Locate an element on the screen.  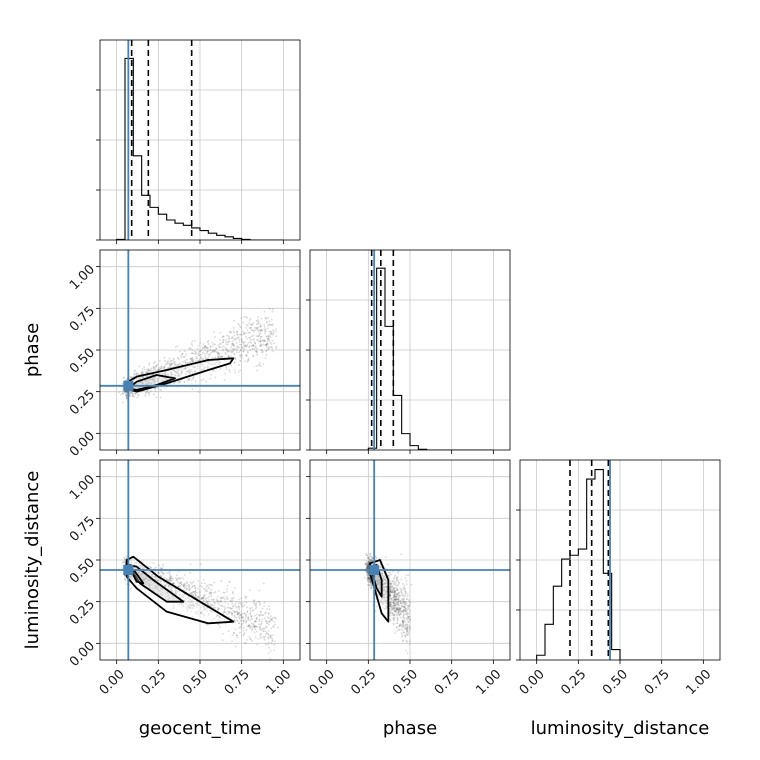
scatter-luminosity_distance_vs_geocent_time-xtick-label-4: 1.00 is located at coordinates (278, 682).